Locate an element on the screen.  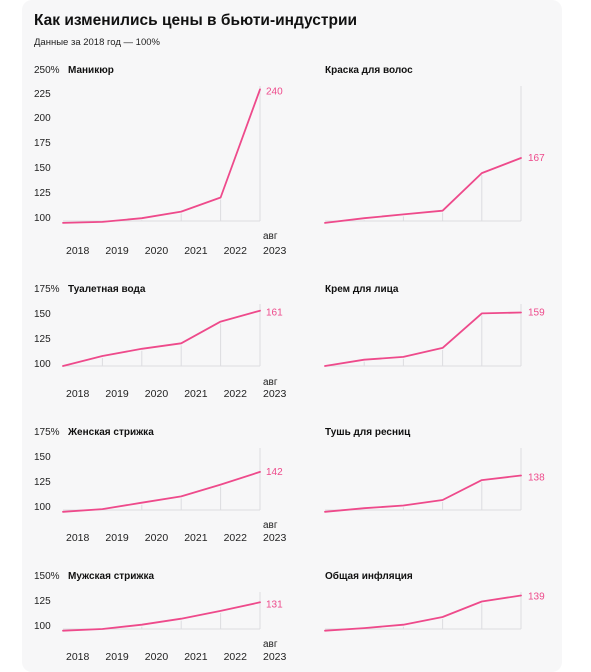
panel-title: Туалетная вода is located at coordinates (107, 289).